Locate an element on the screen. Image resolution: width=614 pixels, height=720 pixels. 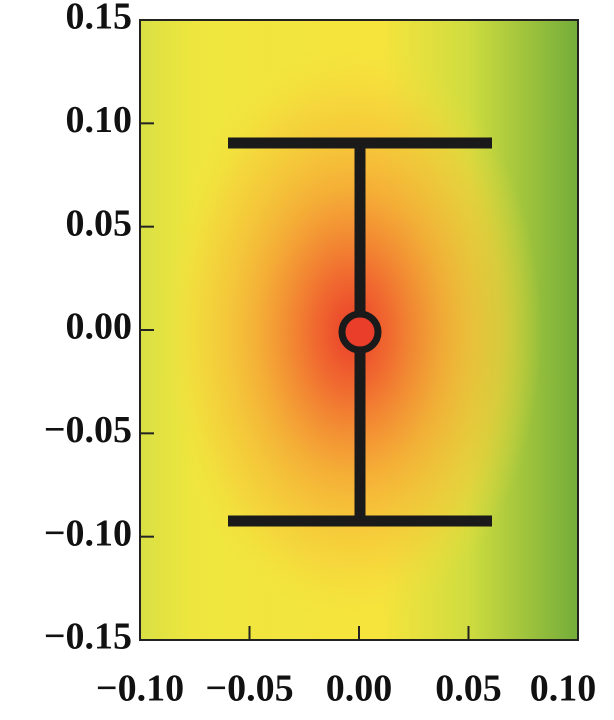
x-tick-label: 0.05 is located at coordinates (468, 689).